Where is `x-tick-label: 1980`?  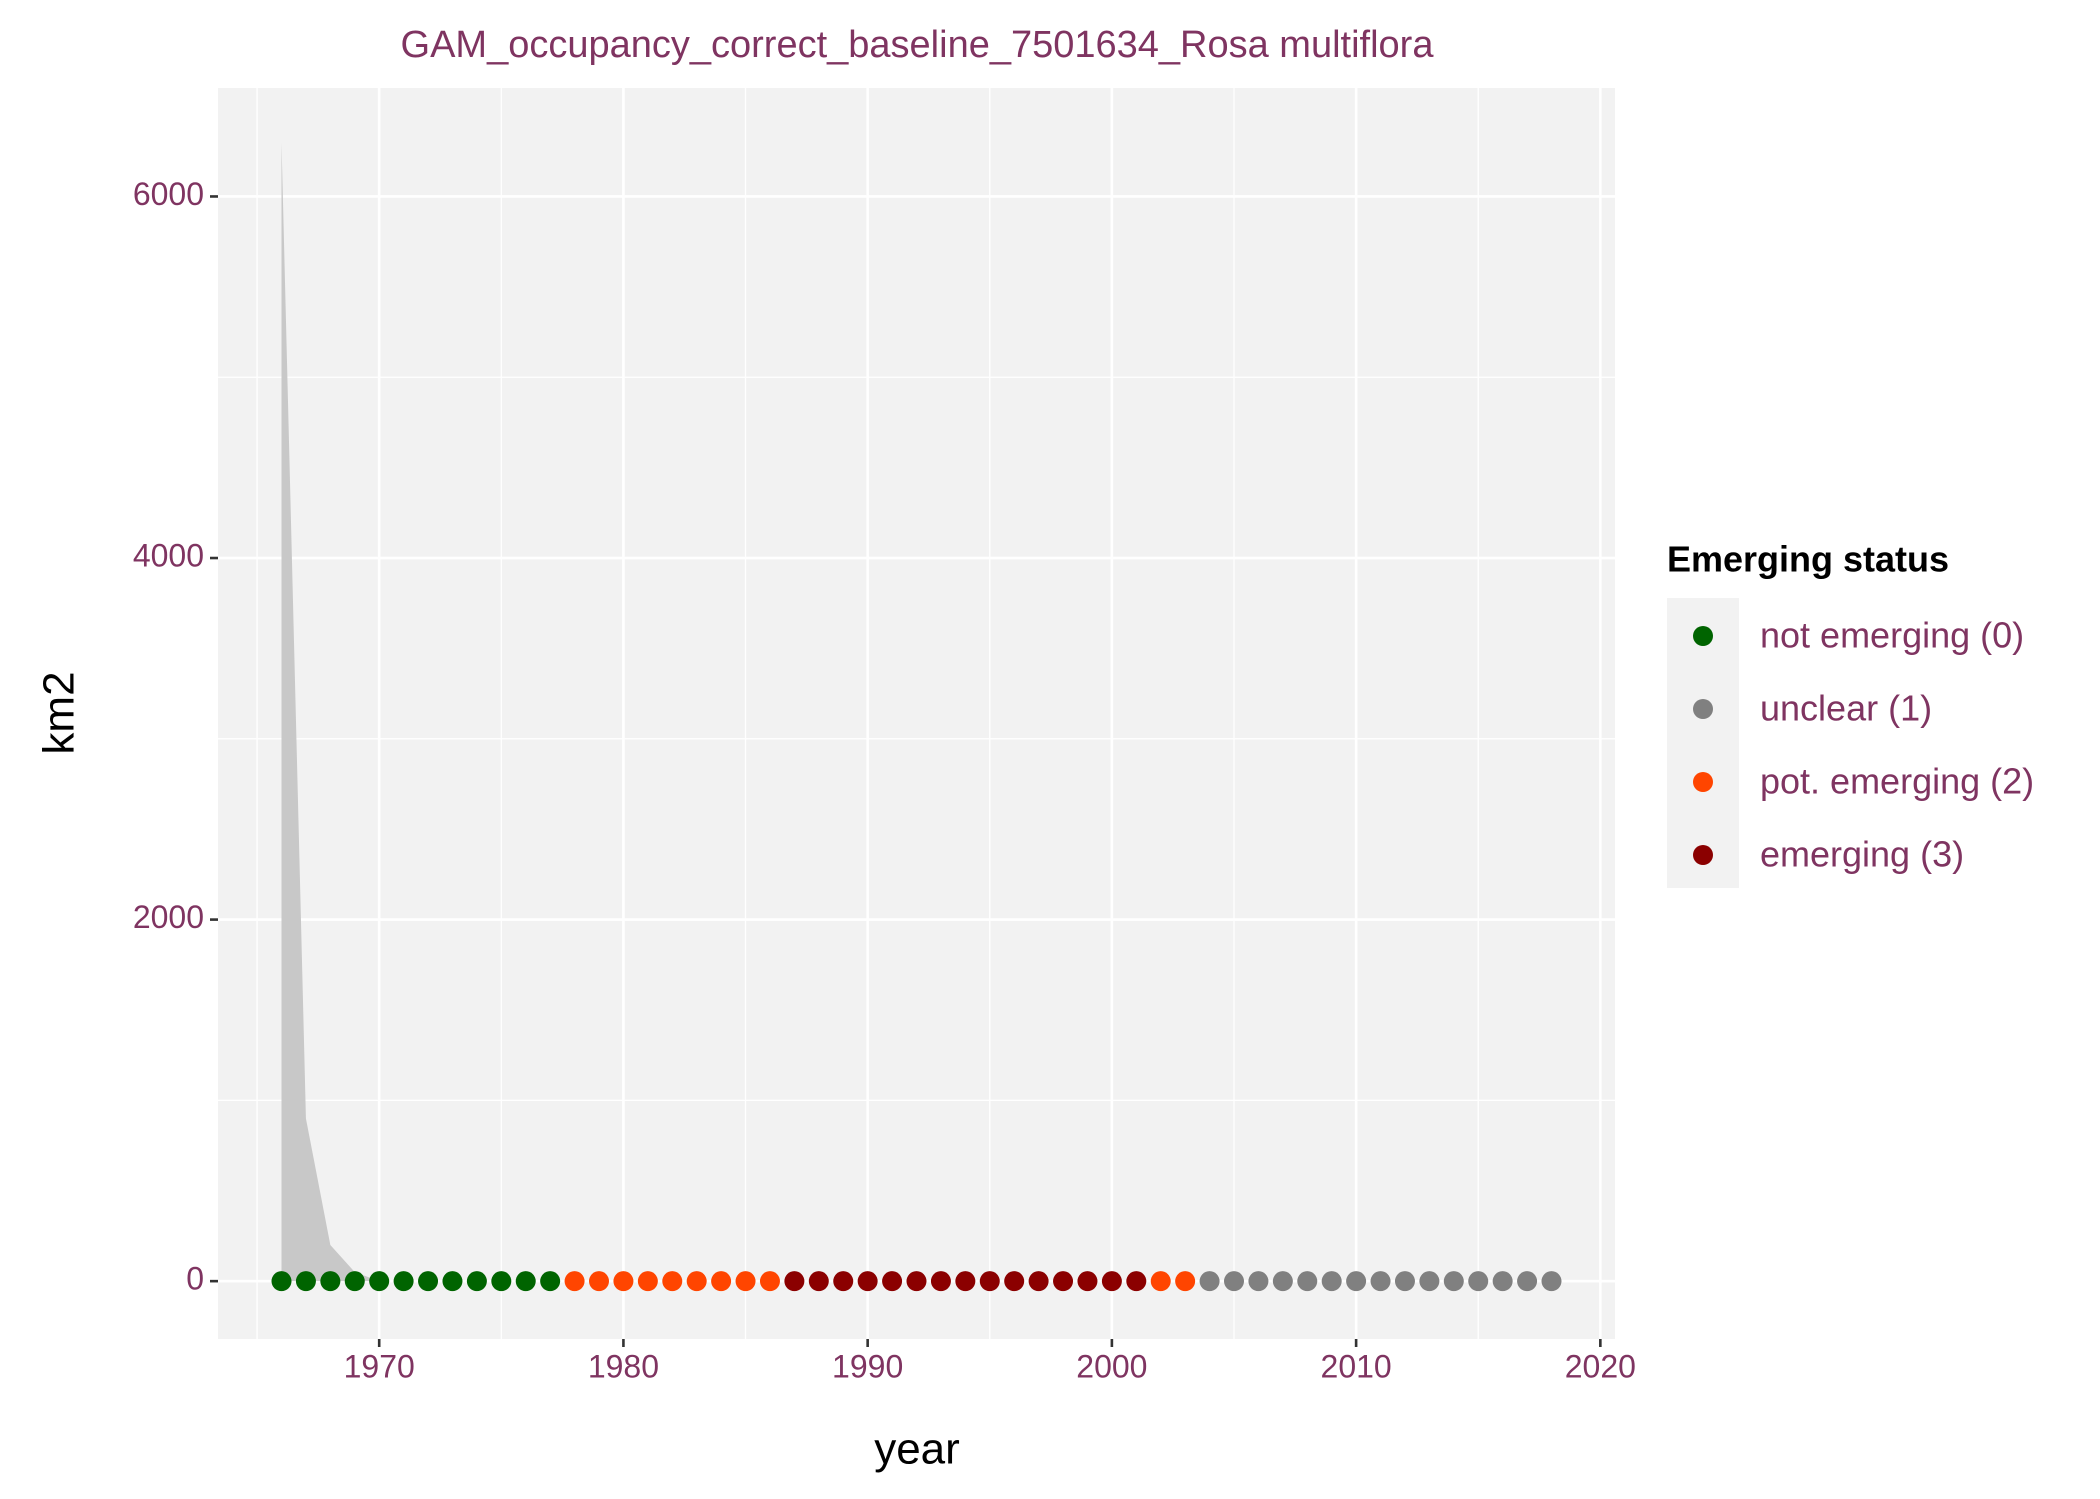 x-tick-label: 1980 is located at coordinates (623, 1366).